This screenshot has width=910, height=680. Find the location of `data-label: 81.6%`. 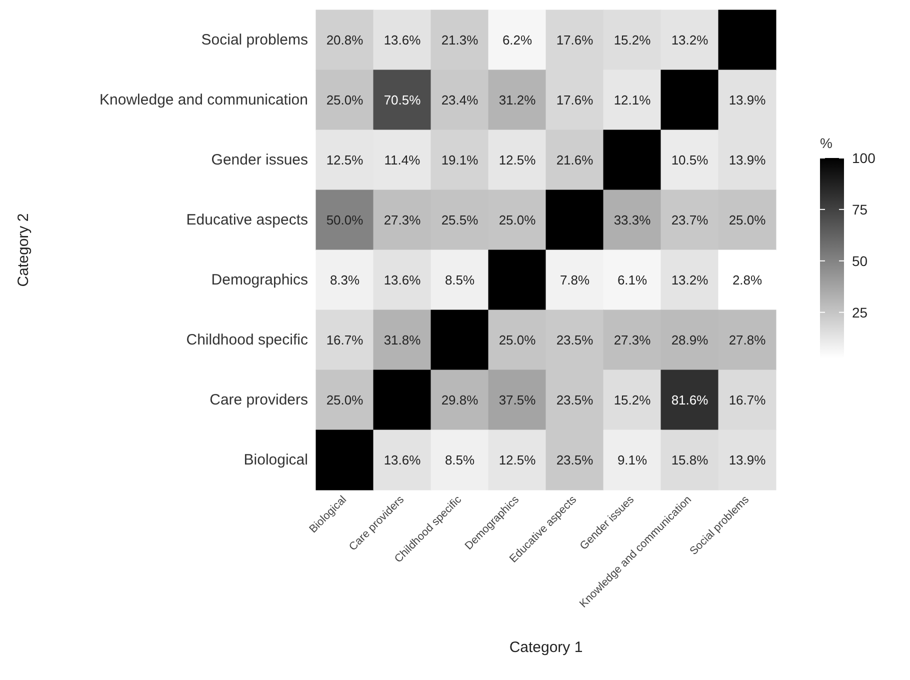

data-label: 81.6% is located at coordinates (690, 400).